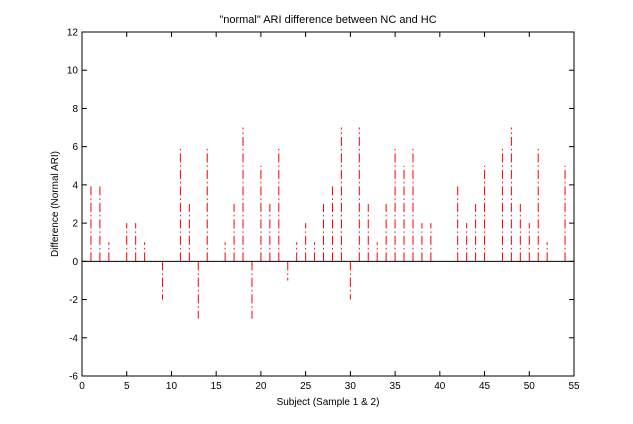 This screenshot has height=424, width=633. I want to click on y-tick-label: 8, so click(75, 109).